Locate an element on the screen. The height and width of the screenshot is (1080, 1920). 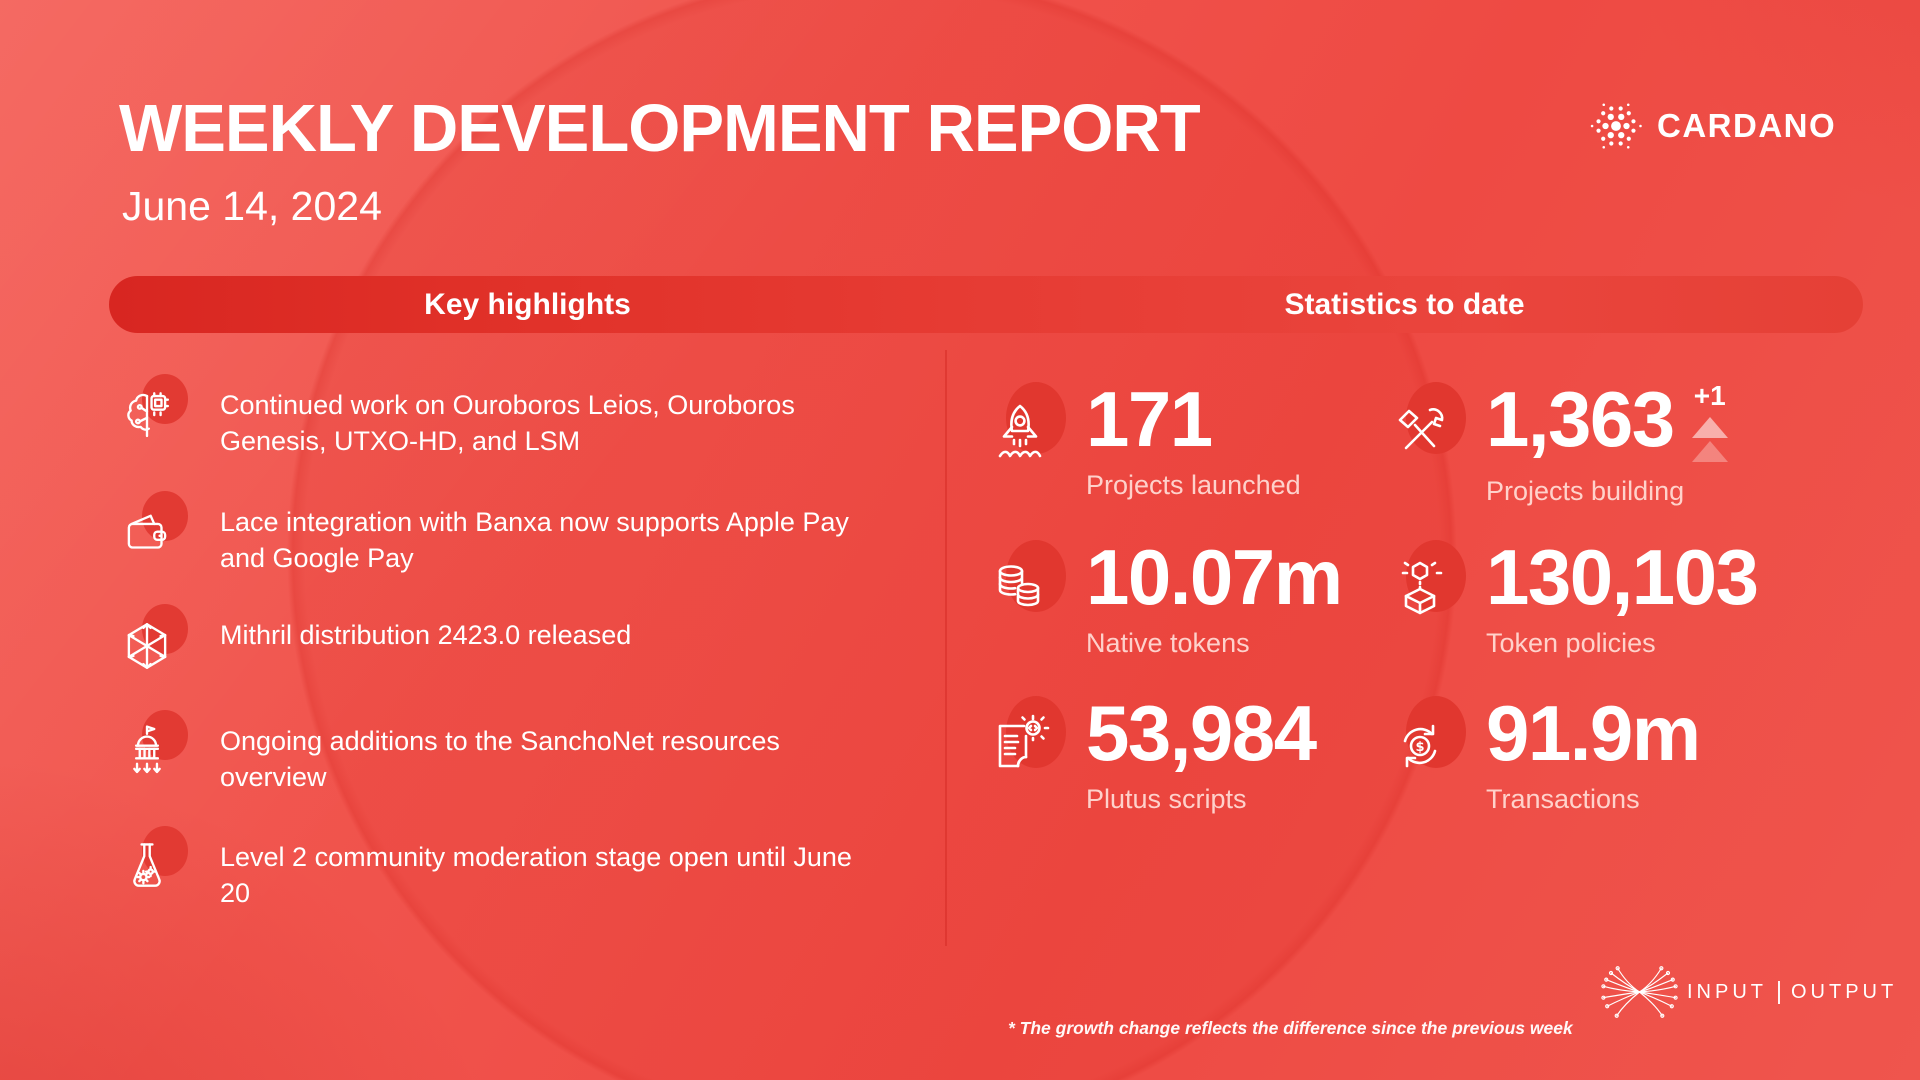
governance-building-icon is located at coordinates (147, 749).